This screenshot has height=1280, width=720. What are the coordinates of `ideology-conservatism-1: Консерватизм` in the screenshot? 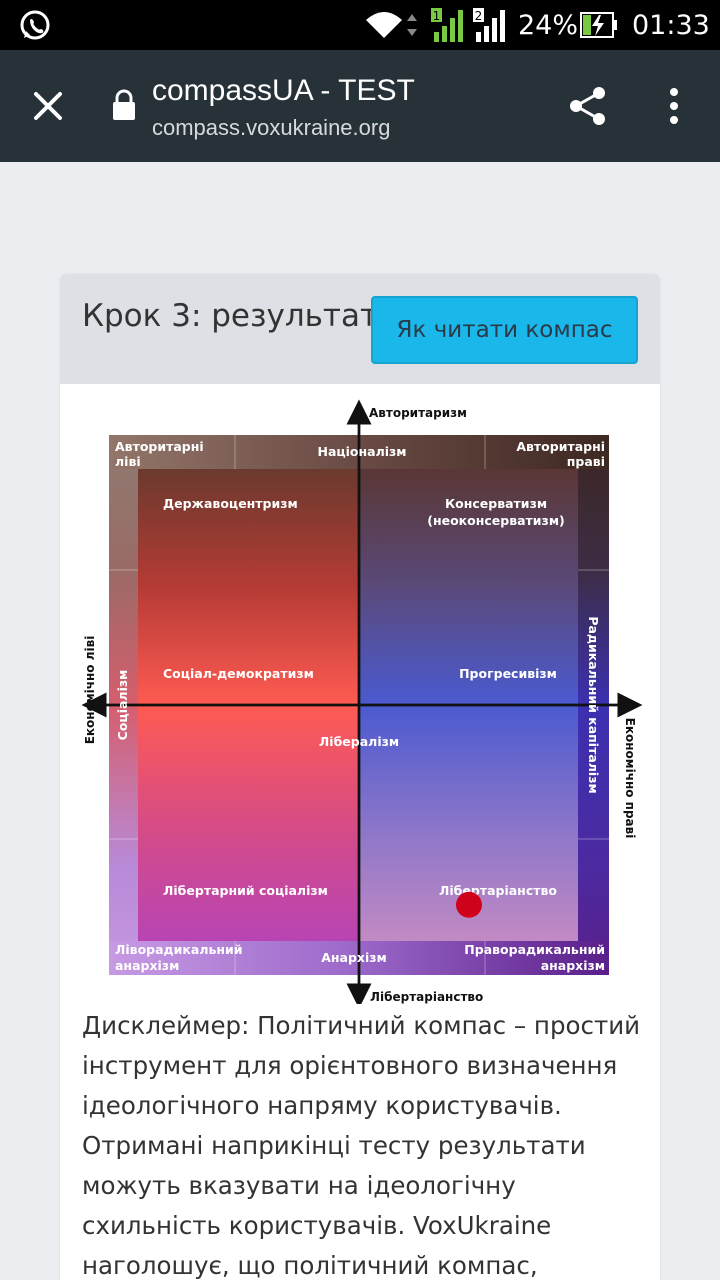 It's located at (496, 503).